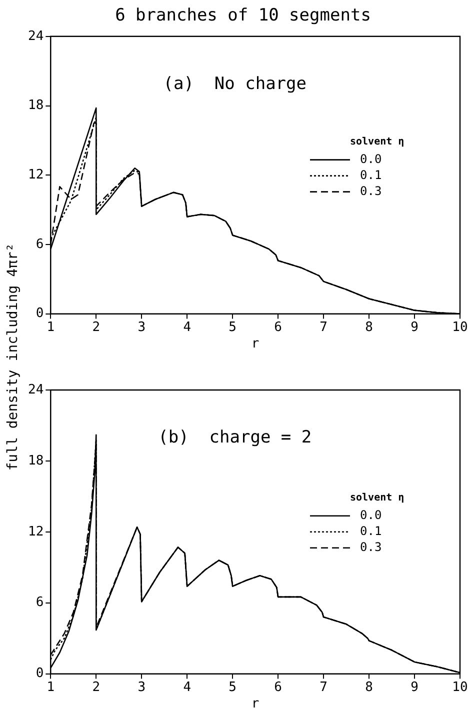  I want to click on chart-title: 6 branches of 10 segments, so click(243, 16).